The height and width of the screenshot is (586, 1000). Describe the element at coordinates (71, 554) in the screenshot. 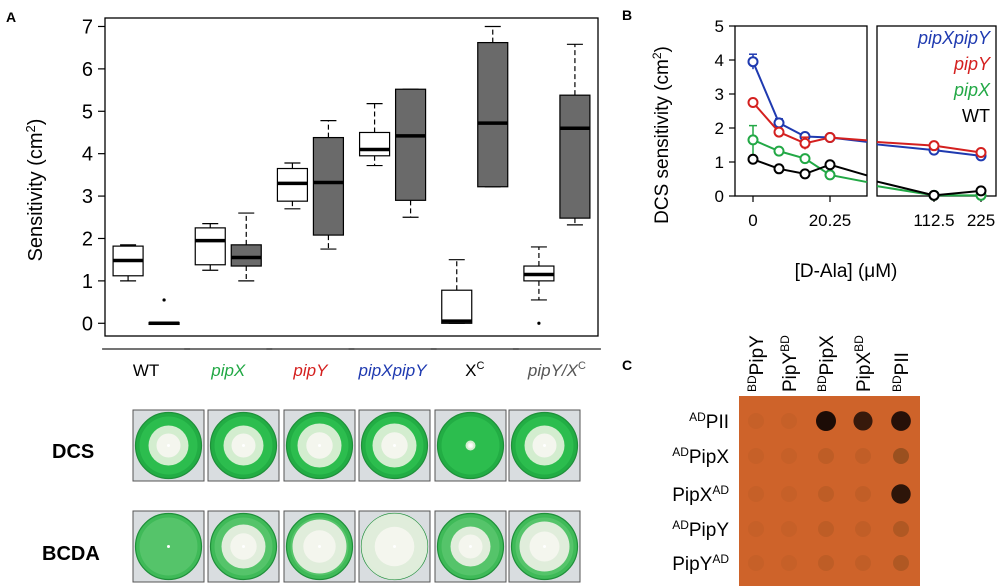

I see `row-label-bcda: BCDA` at that location.